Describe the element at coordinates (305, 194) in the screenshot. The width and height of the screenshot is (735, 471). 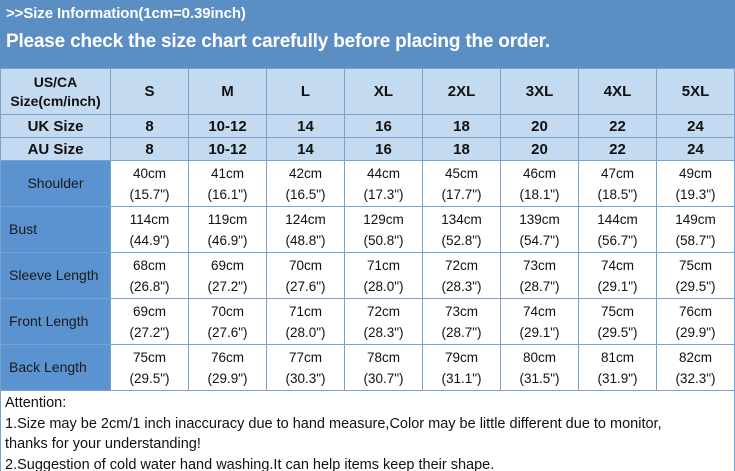
I see `shoulder-l-inch: (16.5")` at that location.